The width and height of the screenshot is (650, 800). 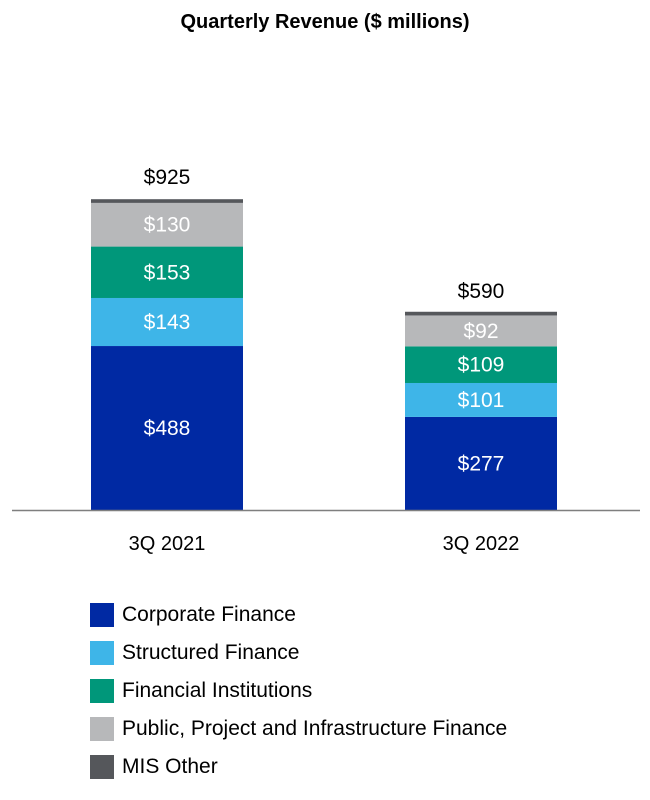 I want to click on data-label-public-project-and-infrastructure-finance-3q-2022: $92, so click(x=480, y=331).